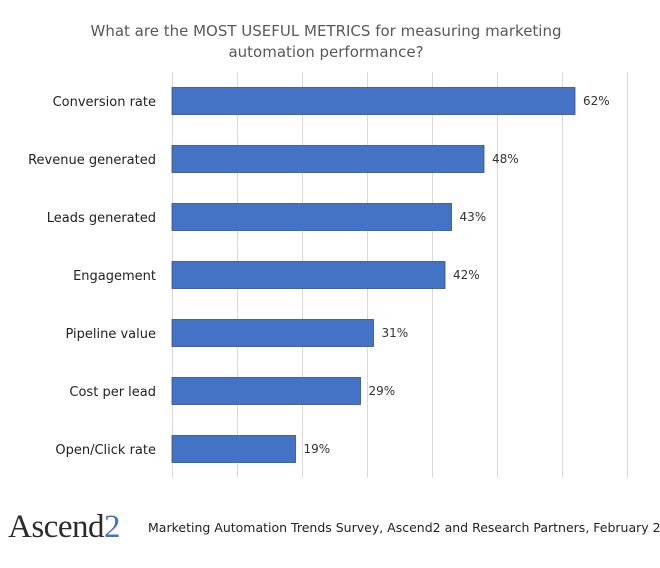 Image resolution: width=660 pixels, height=568 pixels. I want to click on chart-title-line-2: automation performance?, so click(325, 52).